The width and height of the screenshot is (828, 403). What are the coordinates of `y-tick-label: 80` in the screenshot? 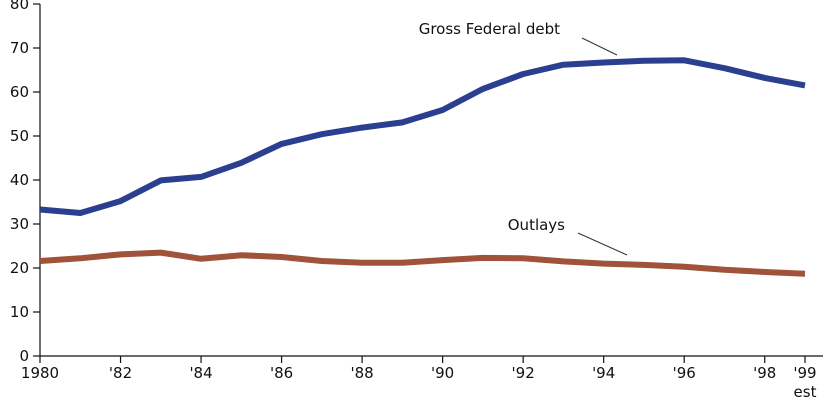 It's located at (19, 6).